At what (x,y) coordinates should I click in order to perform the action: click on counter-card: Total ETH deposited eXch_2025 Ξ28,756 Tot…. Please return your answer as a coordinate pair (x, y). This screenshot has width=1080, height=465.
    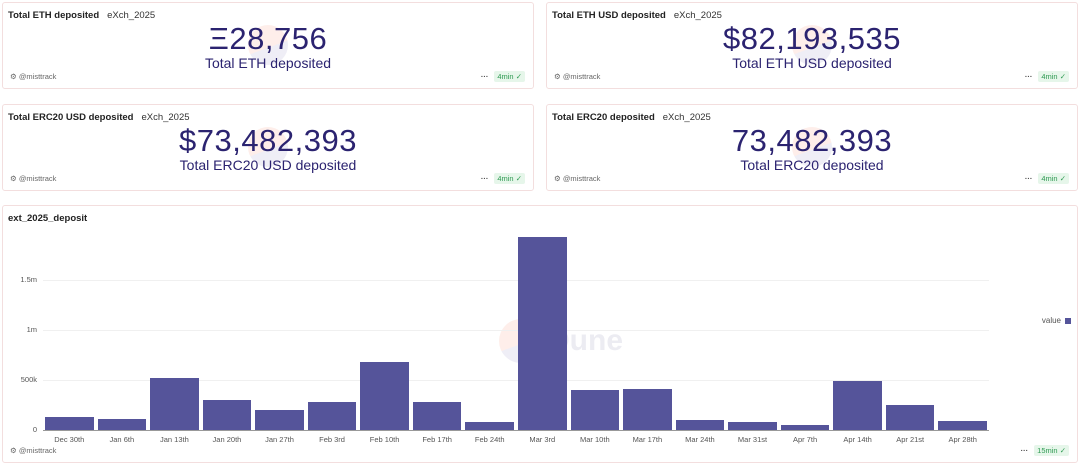
    Looking at the image, I should click on (268, 45).